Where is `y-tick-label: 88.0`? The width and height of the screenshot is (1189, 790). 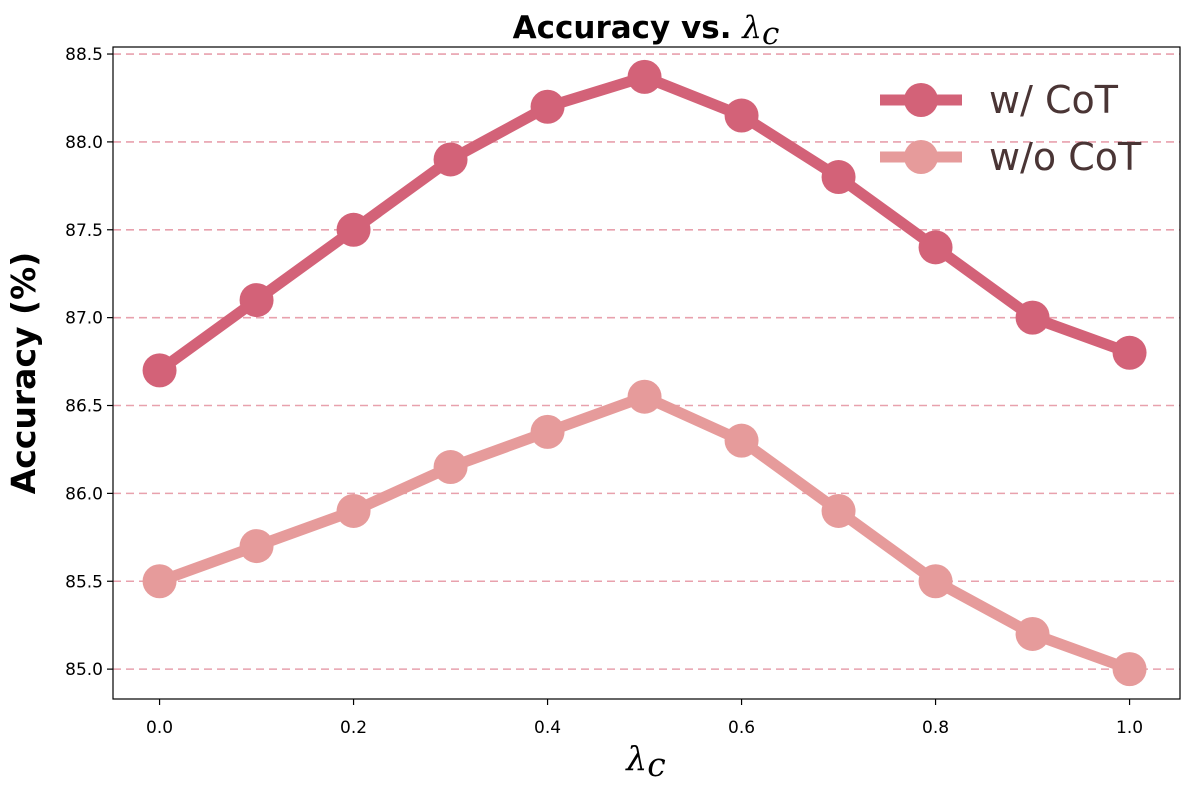
y-tick-label: 88.0 is located at coordinates (84, 143).